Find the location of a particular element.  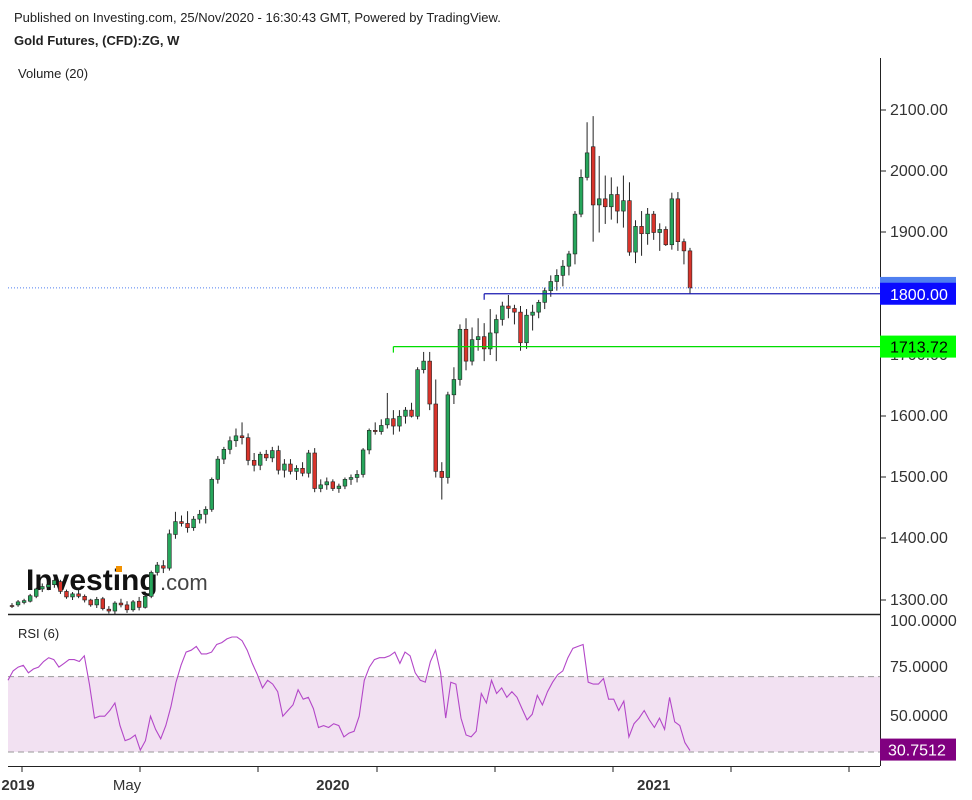

logo-accent is located at coordinates (119, 569).